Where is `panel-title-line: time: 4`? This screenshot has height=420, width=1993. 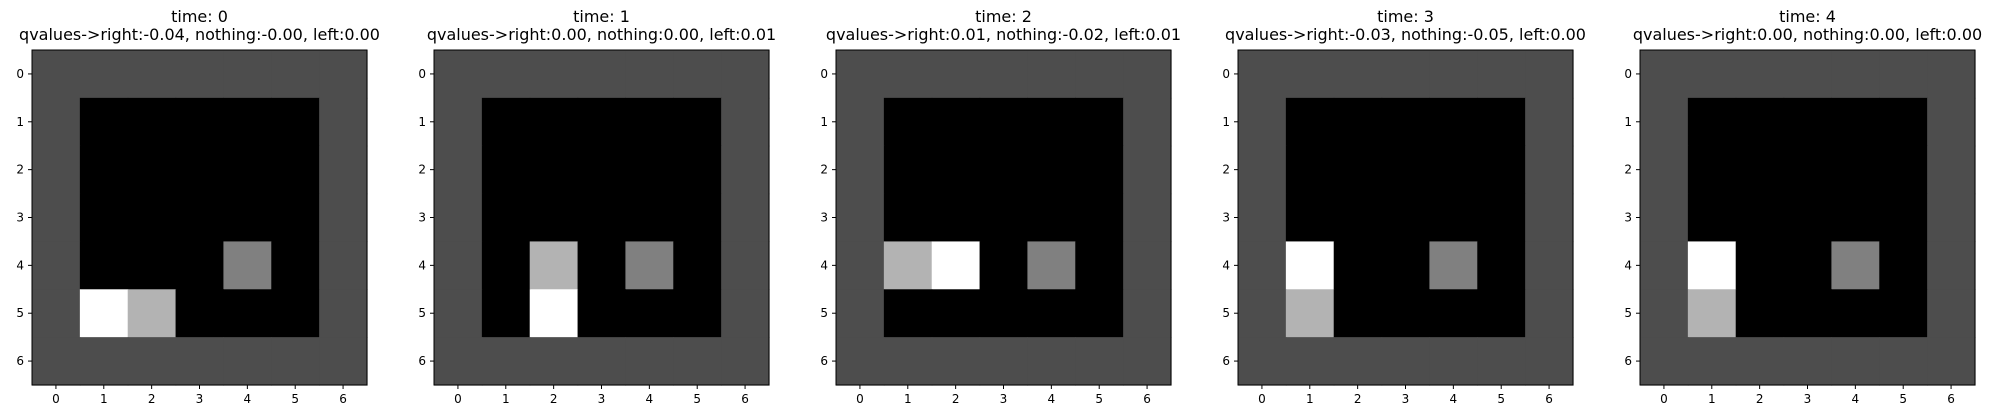 panel-title-line: time: 4 is located at coordinates (1807, 16).